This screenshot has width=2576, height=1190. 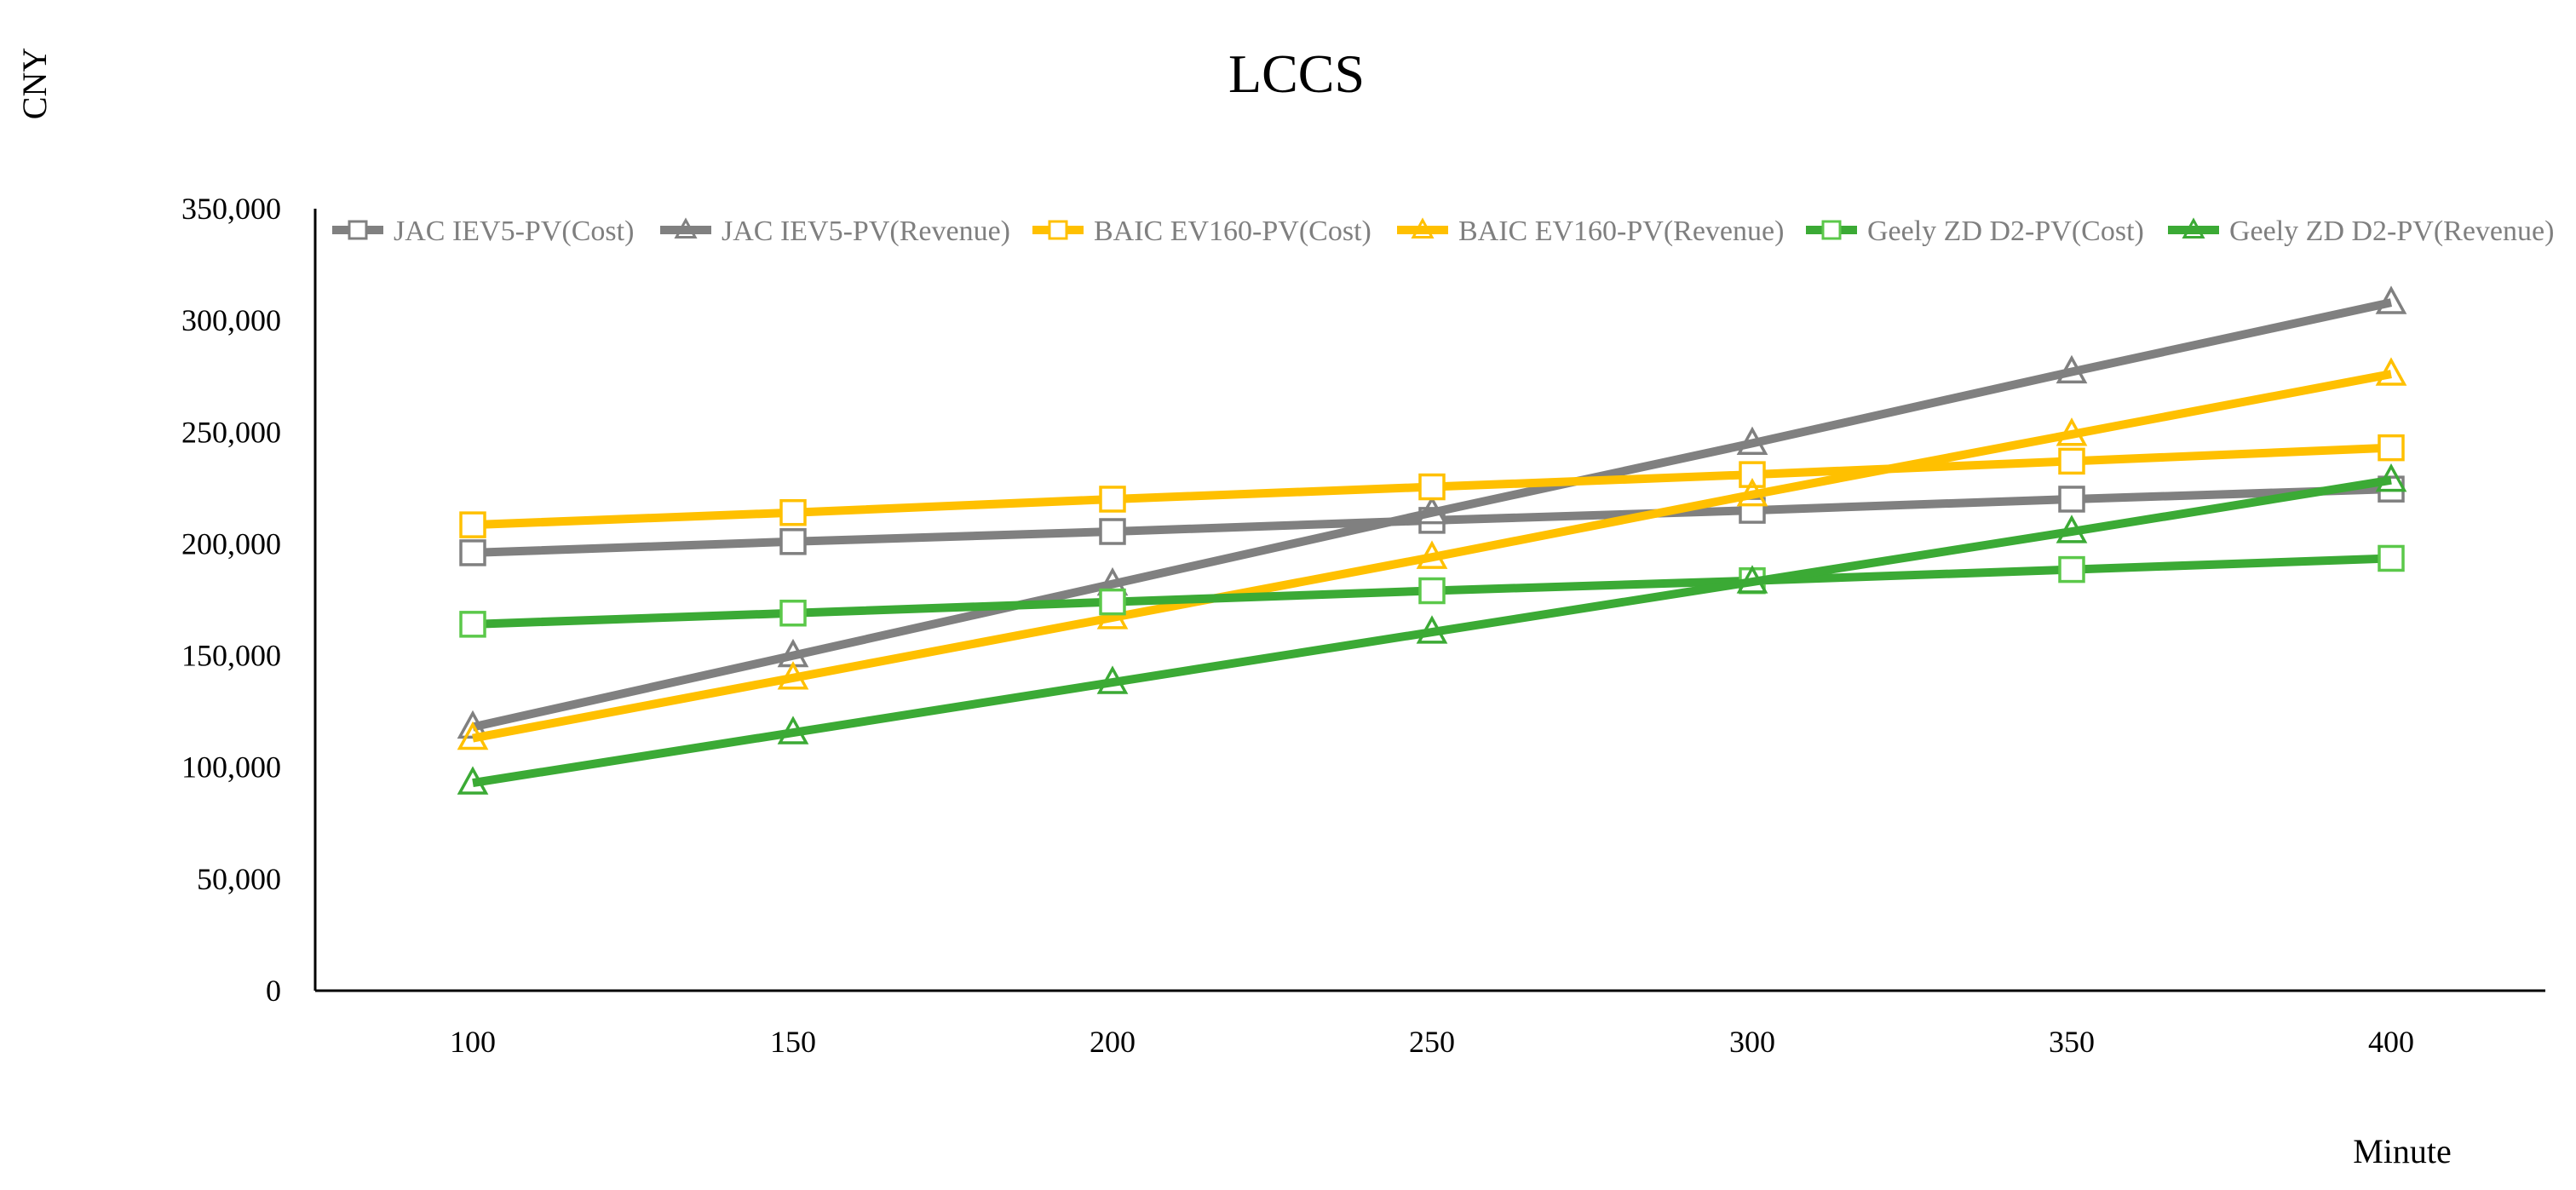 What do you see at coordinates (1113, 1042) in the screenshot?
I see `x-tick-label: 200` at bounding box center [1113, 1042].